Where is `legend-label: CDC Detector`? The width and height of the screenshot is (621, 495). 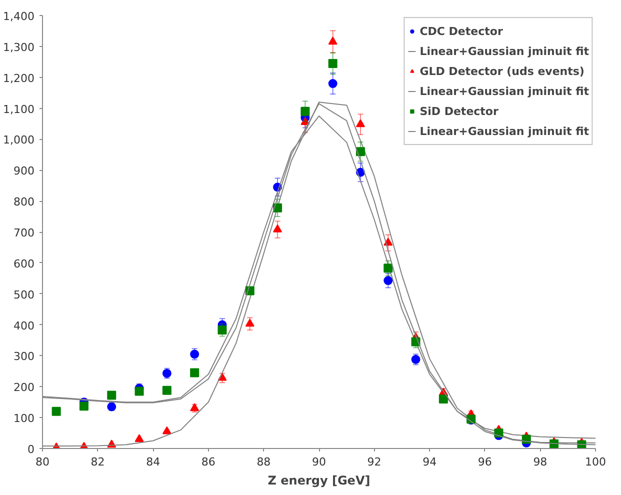 legend-label: CDC Detector is located at coordinates (461, 31).